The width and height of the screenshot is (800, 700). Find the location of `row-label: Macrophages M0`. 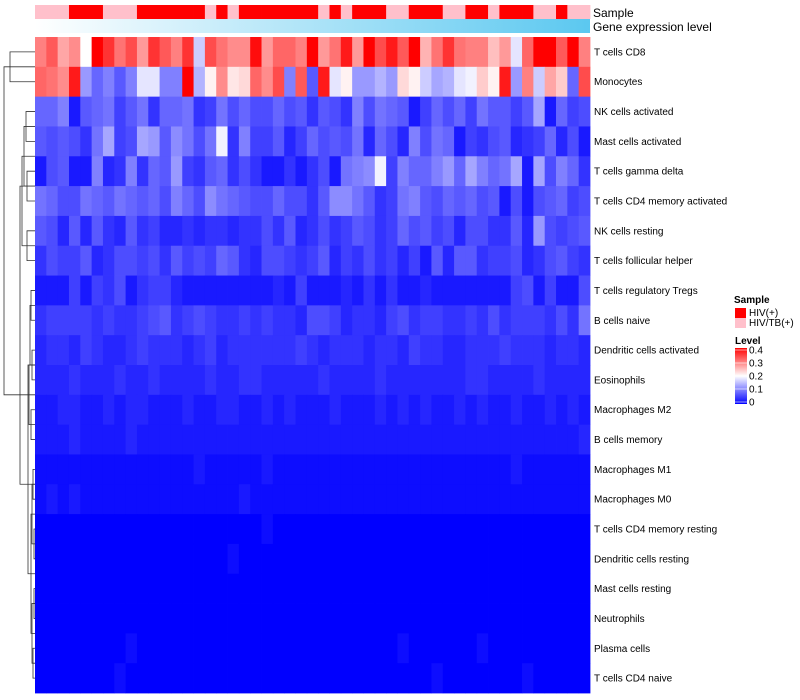

row-label: Macrophages M0 is located at coordinates (633, 500).